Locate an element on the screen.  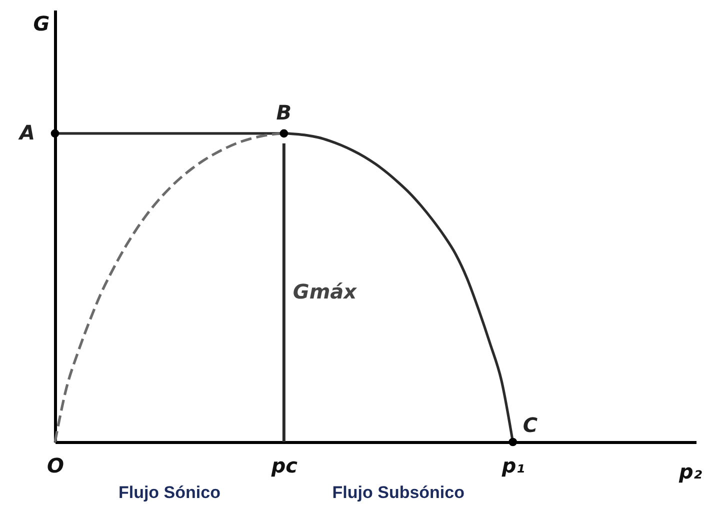
text: Flujo Subsónico is located at coordinates (398, 492).